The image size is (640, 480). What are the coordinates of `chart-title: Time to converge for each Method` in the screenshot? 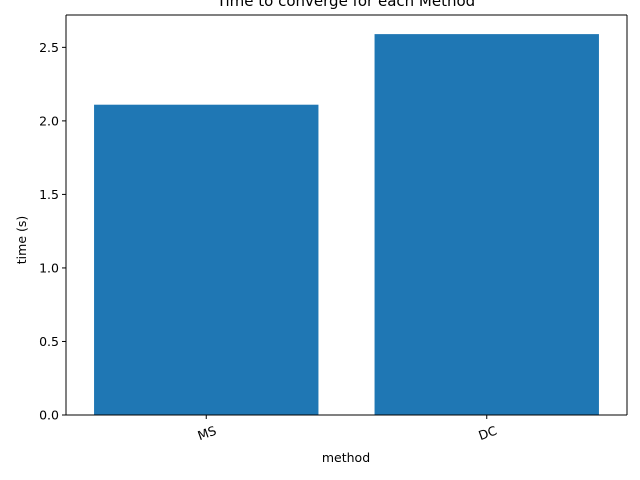 It's located at (345, 5).